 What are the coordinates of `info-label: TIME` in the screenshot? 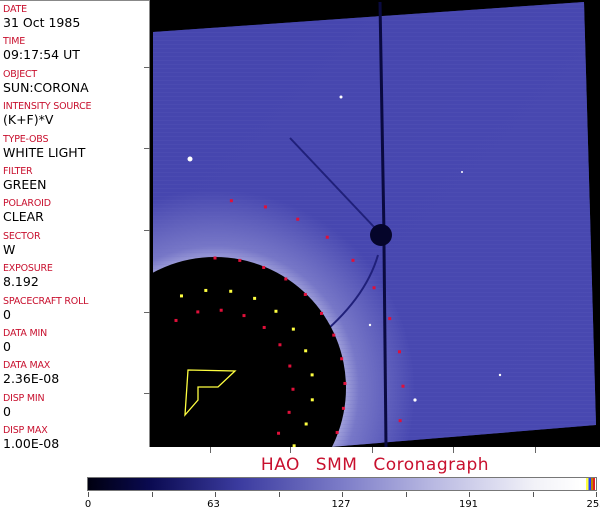 It's located at (14, 42).